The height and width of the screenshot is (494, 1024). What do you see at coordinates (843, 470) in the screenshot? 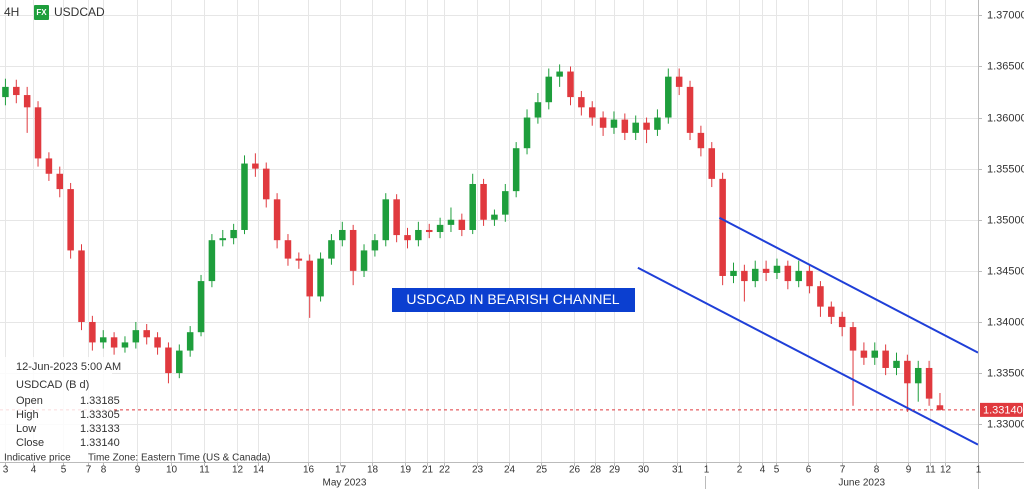
I see `x-tick-label: 7` at bounding box center [843, 470].